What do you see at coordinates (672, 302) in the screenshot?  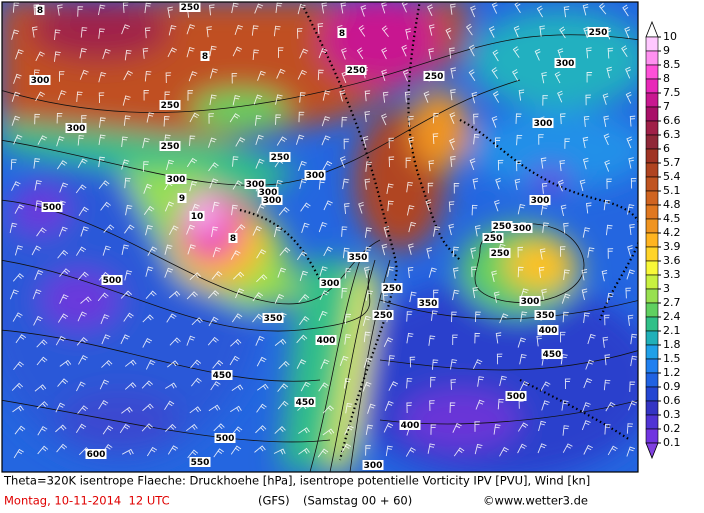 I see `colorbar-tick-label: 2.7` at bounding box center [672, 302].